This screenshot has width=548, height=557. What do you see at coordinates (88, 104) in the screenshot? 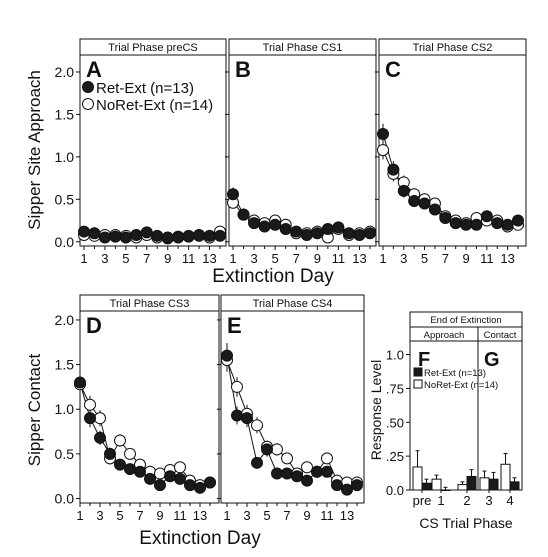
I see `legend-noret-marker` at bounding box center [88, 104].